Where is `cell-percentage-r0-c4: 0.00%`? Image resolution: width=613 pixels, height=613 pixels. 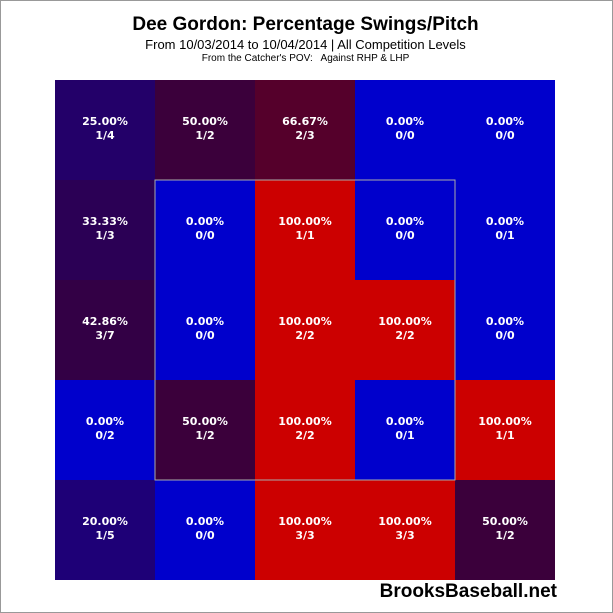
cell-percentage-r0-c4: 0.00% is located at coordinates (505, 121).